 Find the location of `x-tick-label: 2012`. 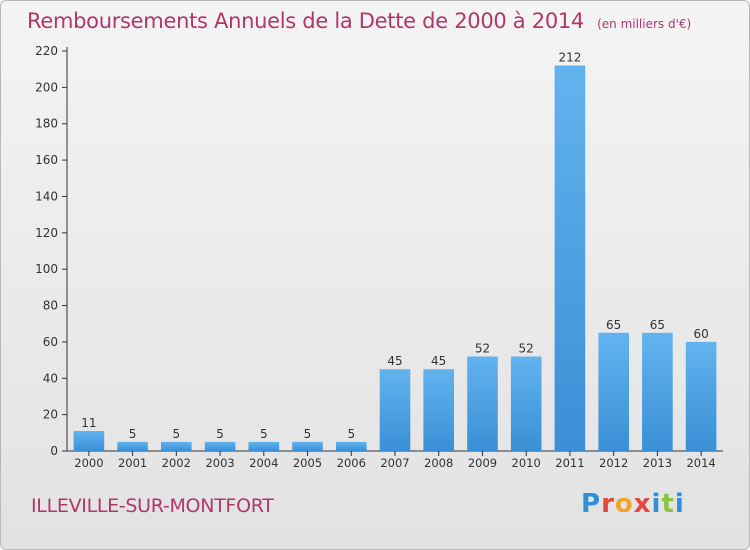

x-tick-label: 2012 is located at coordinates (613, 463).